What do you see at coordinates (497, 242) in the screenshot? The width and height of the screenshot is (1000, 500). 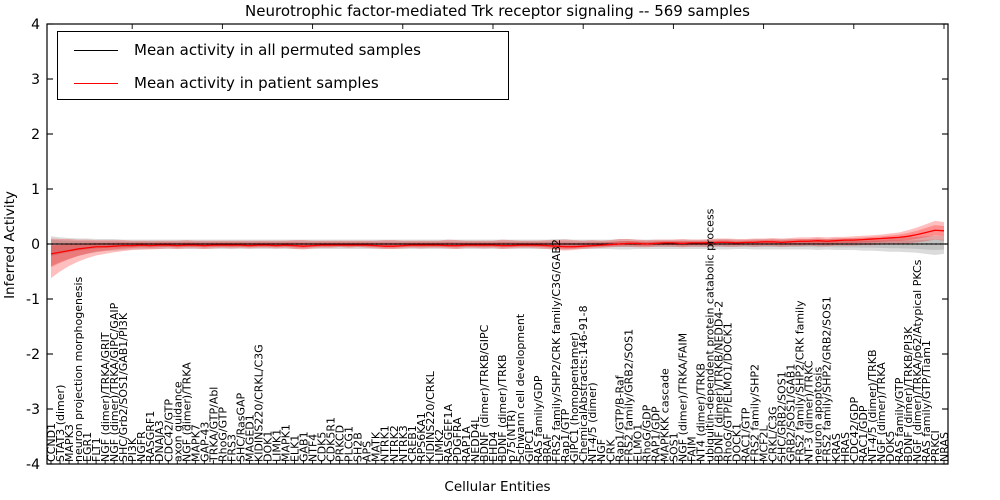 I see `patient-mean-line` at bounding box center [497, 242].